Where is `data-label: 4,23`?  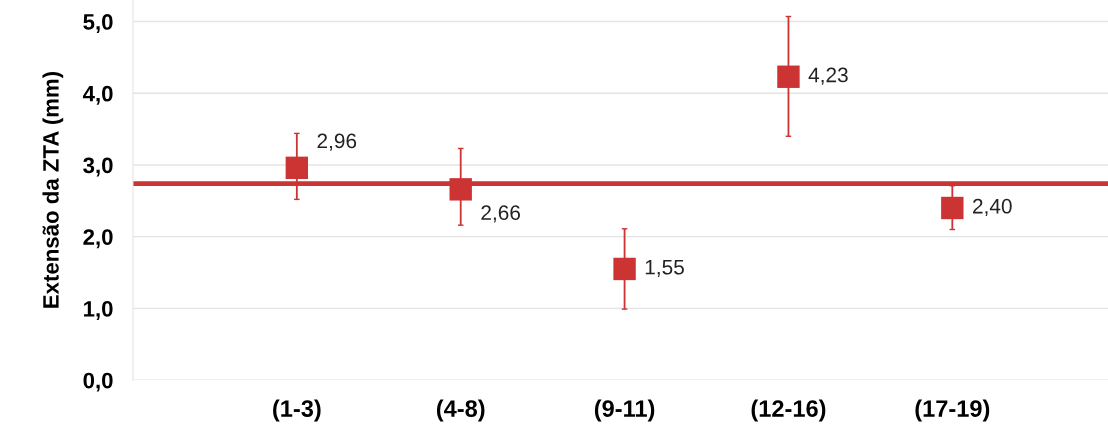 data-label: 4,23 is located at coordinates (828, 76).